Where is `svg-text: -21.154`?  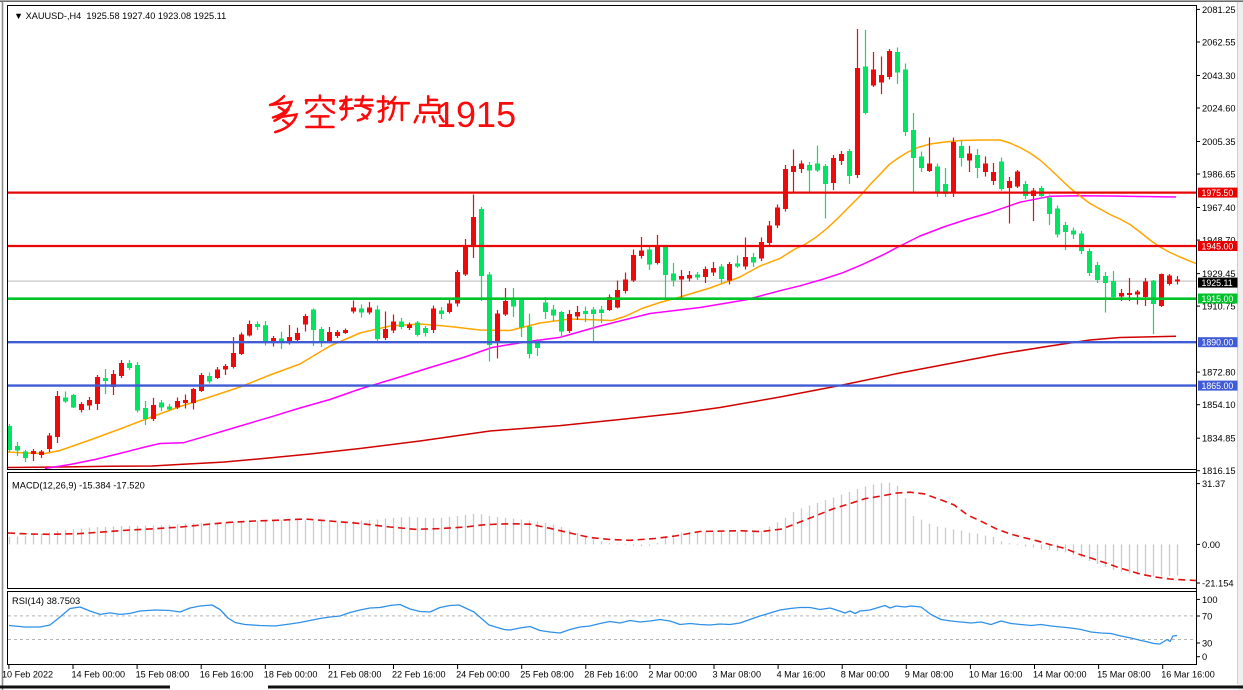
svg-text: -21.154 is located at coordinates (1218, 584).